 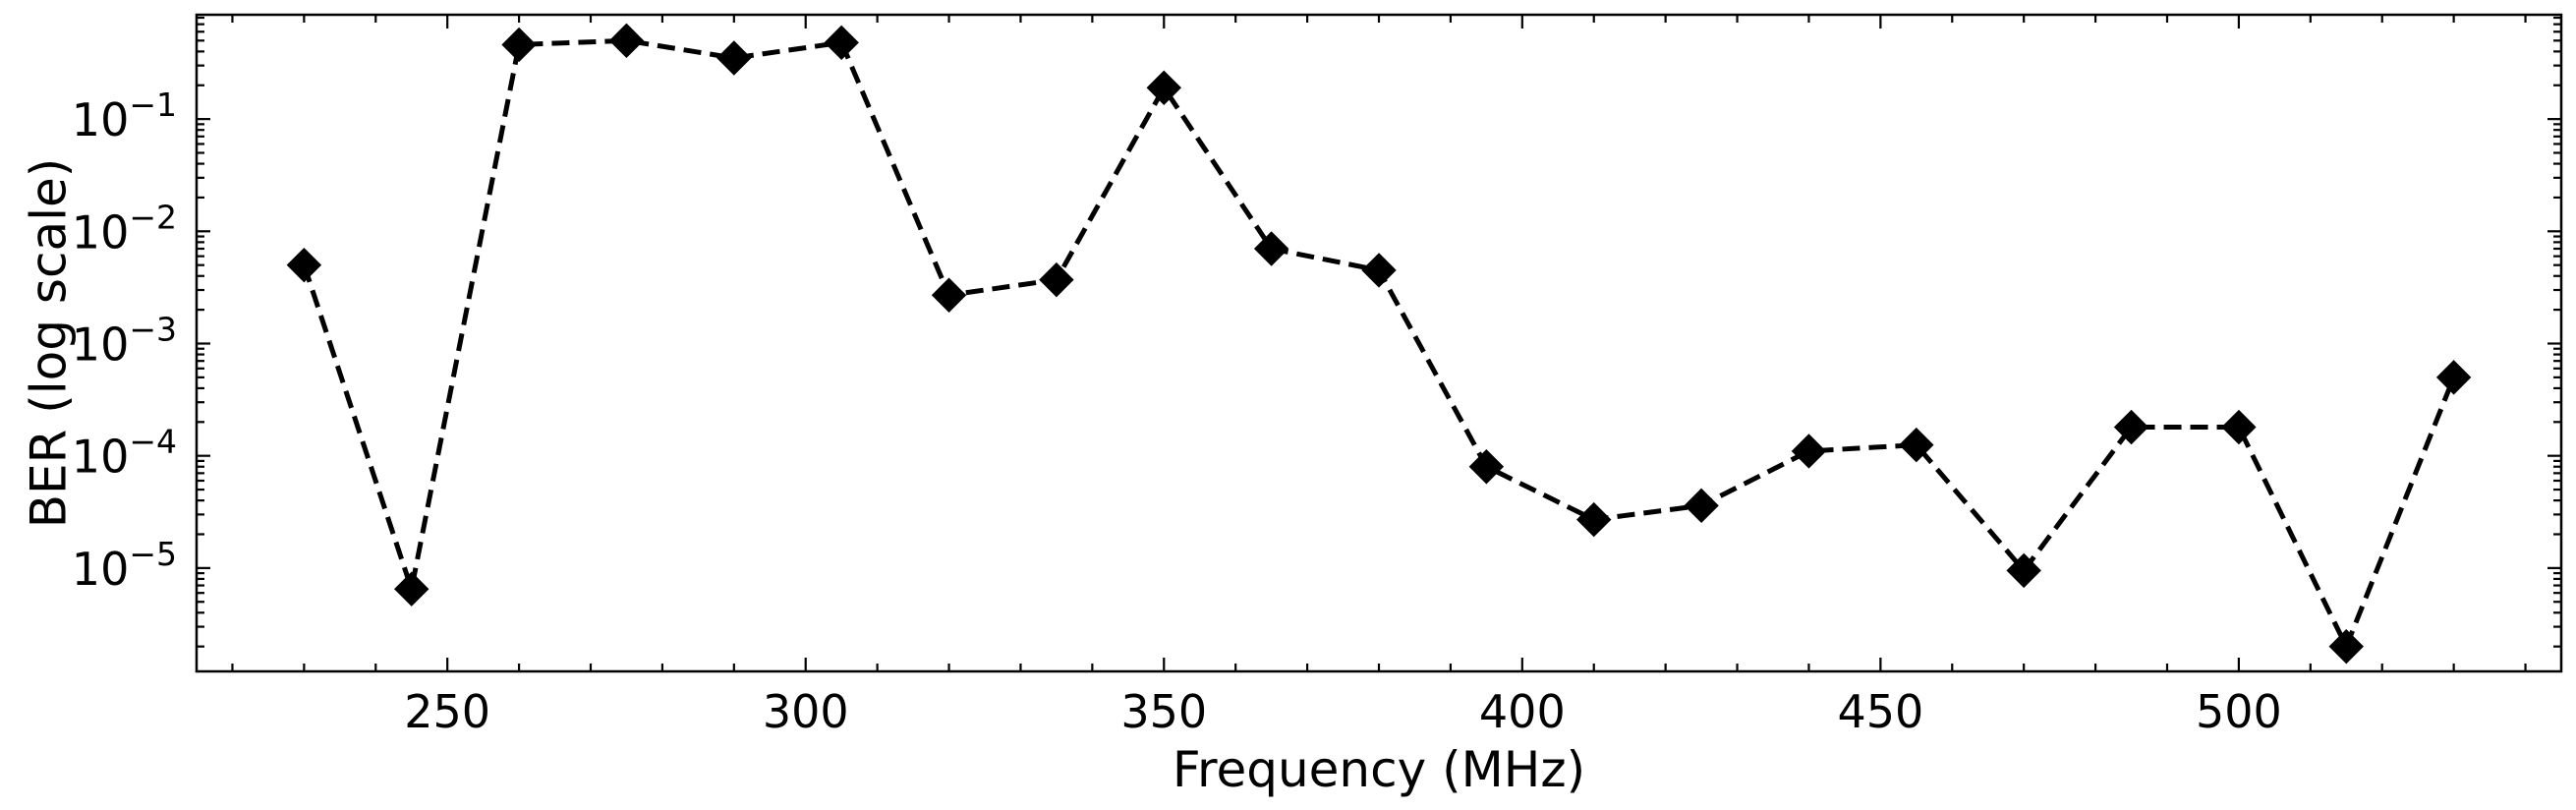 I want to click on y-tick-label: 10⁻⁵, so click(x=125, y=565).